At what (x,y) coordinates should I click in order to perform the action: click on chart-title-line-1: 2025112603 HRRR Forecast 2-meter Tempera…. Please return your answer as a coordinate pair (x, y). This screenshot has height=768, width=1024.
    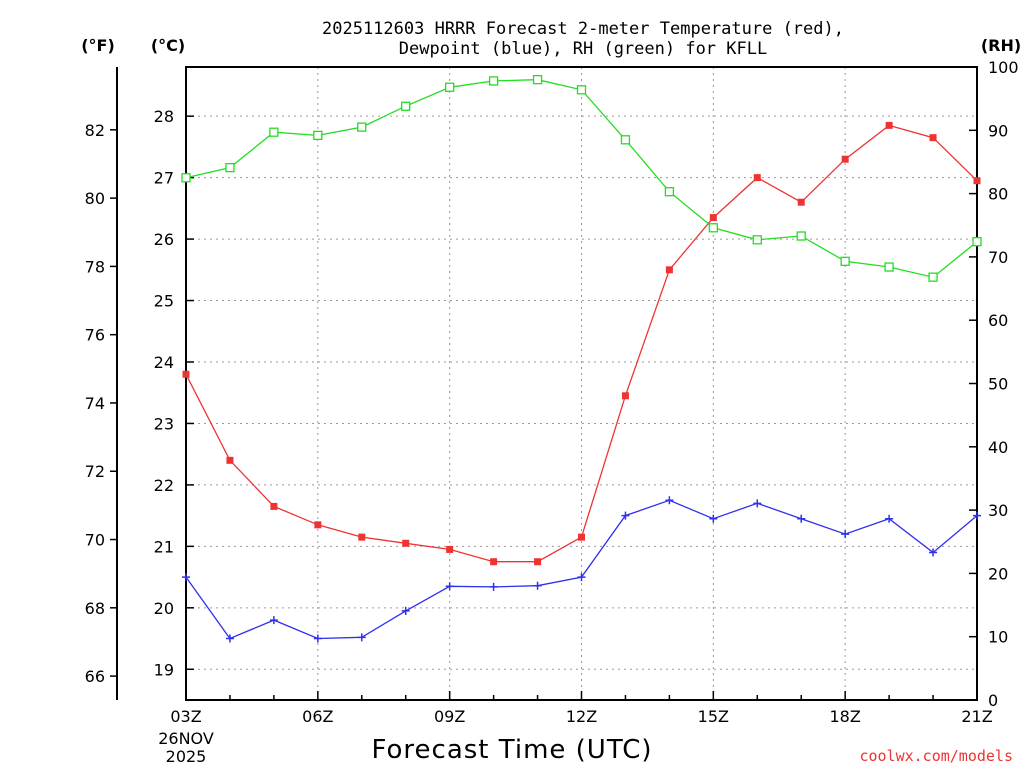
    Looking at the image, I should click on (583, 29).